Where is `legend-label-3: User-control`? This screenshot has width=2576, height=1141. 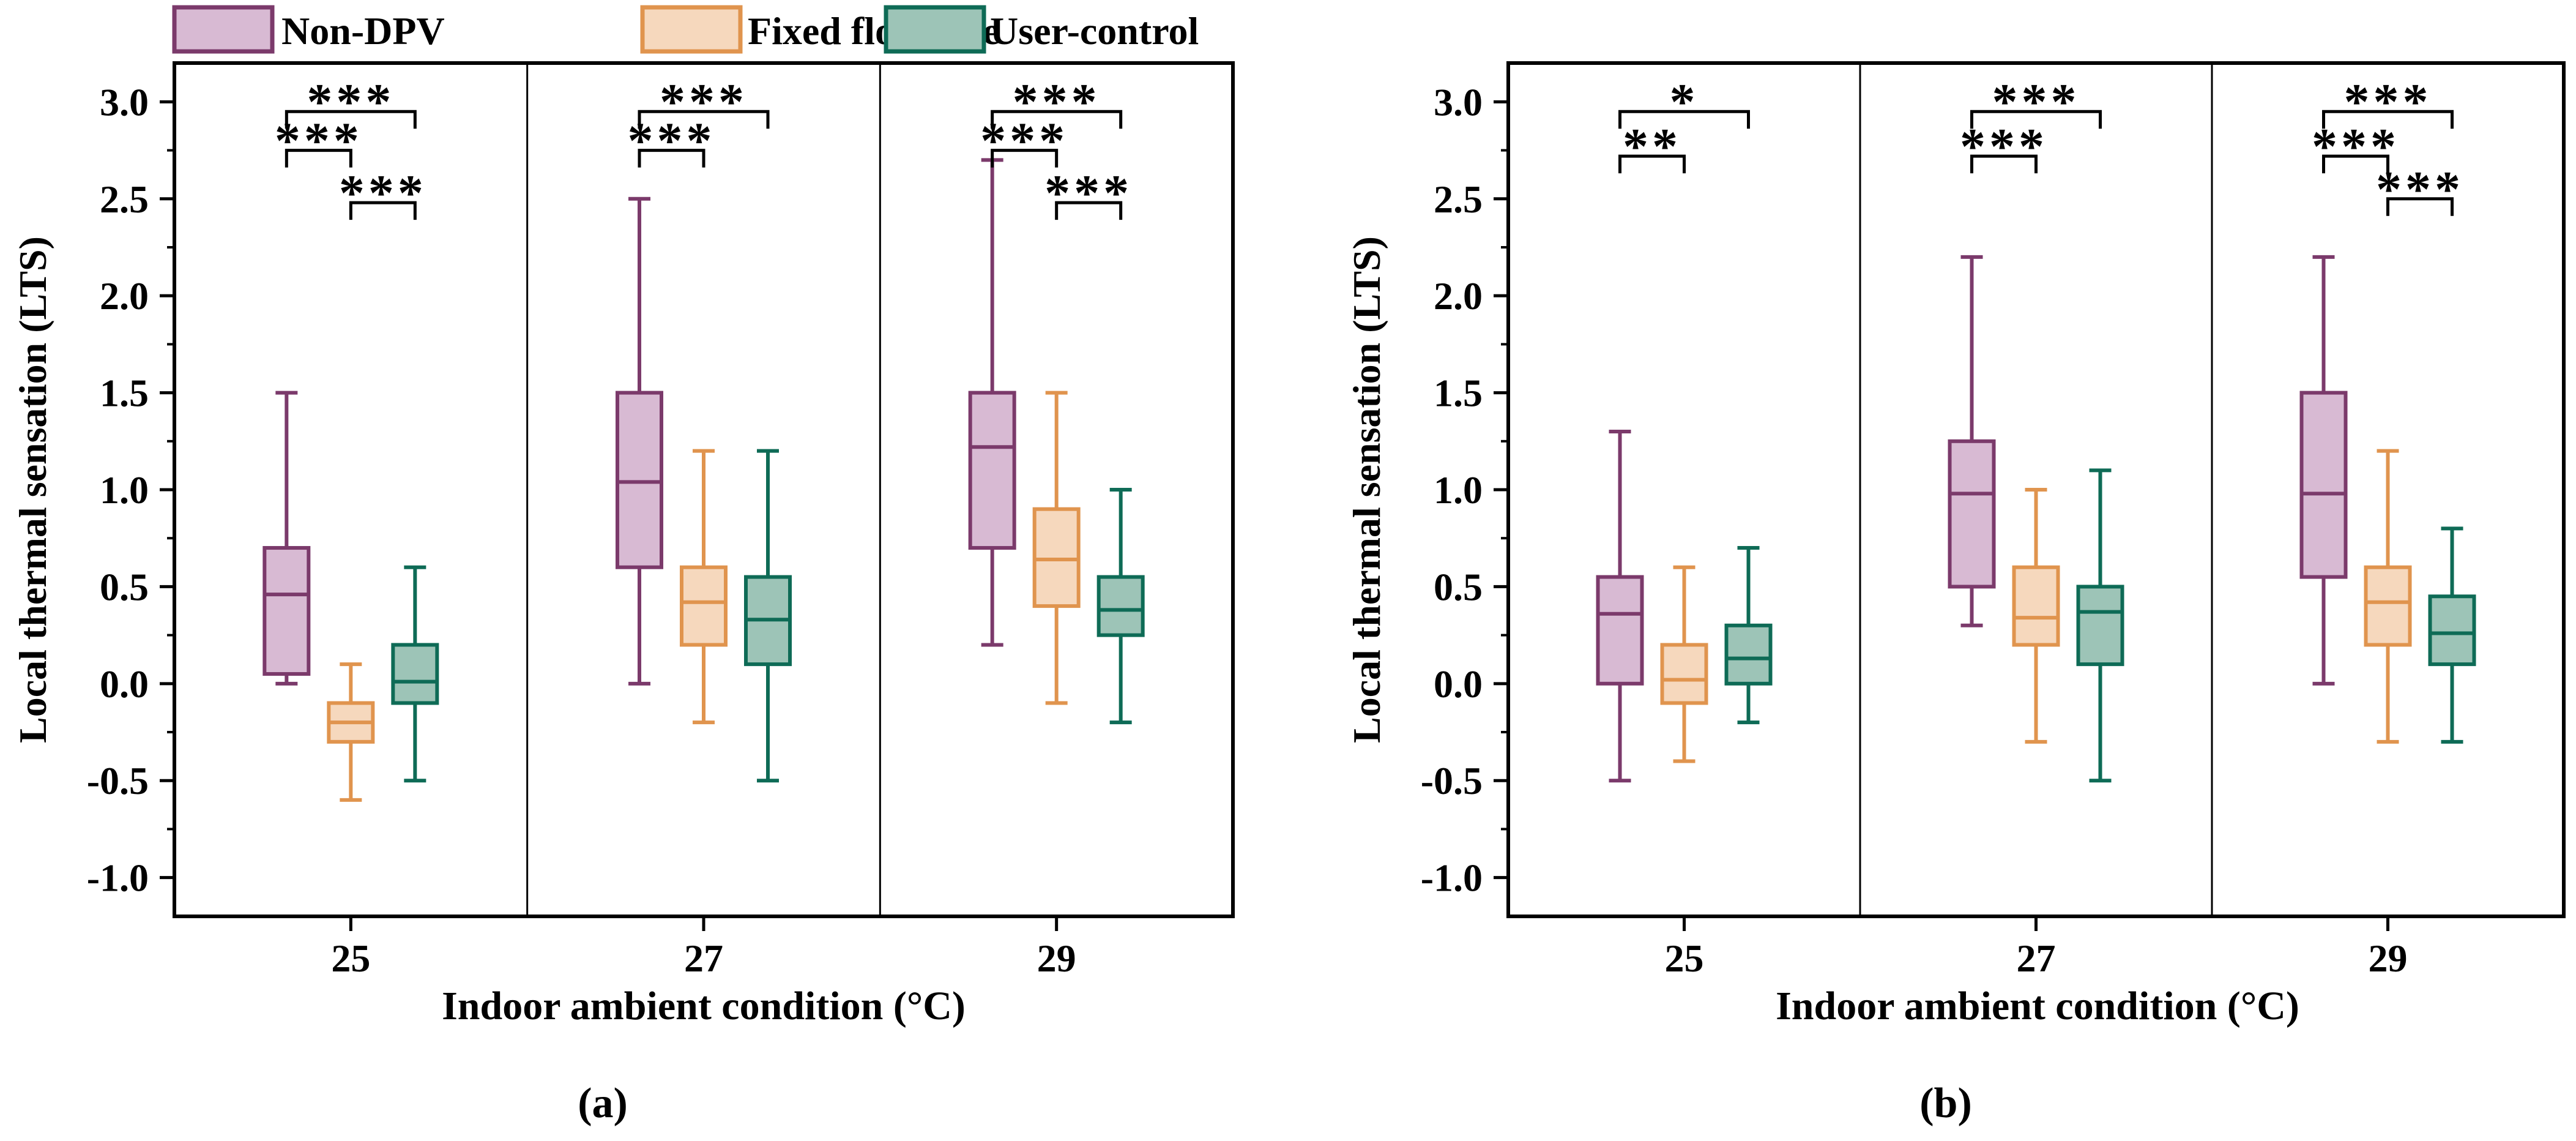
legend-label-3: User-control is located at coordinates (1094, 31).